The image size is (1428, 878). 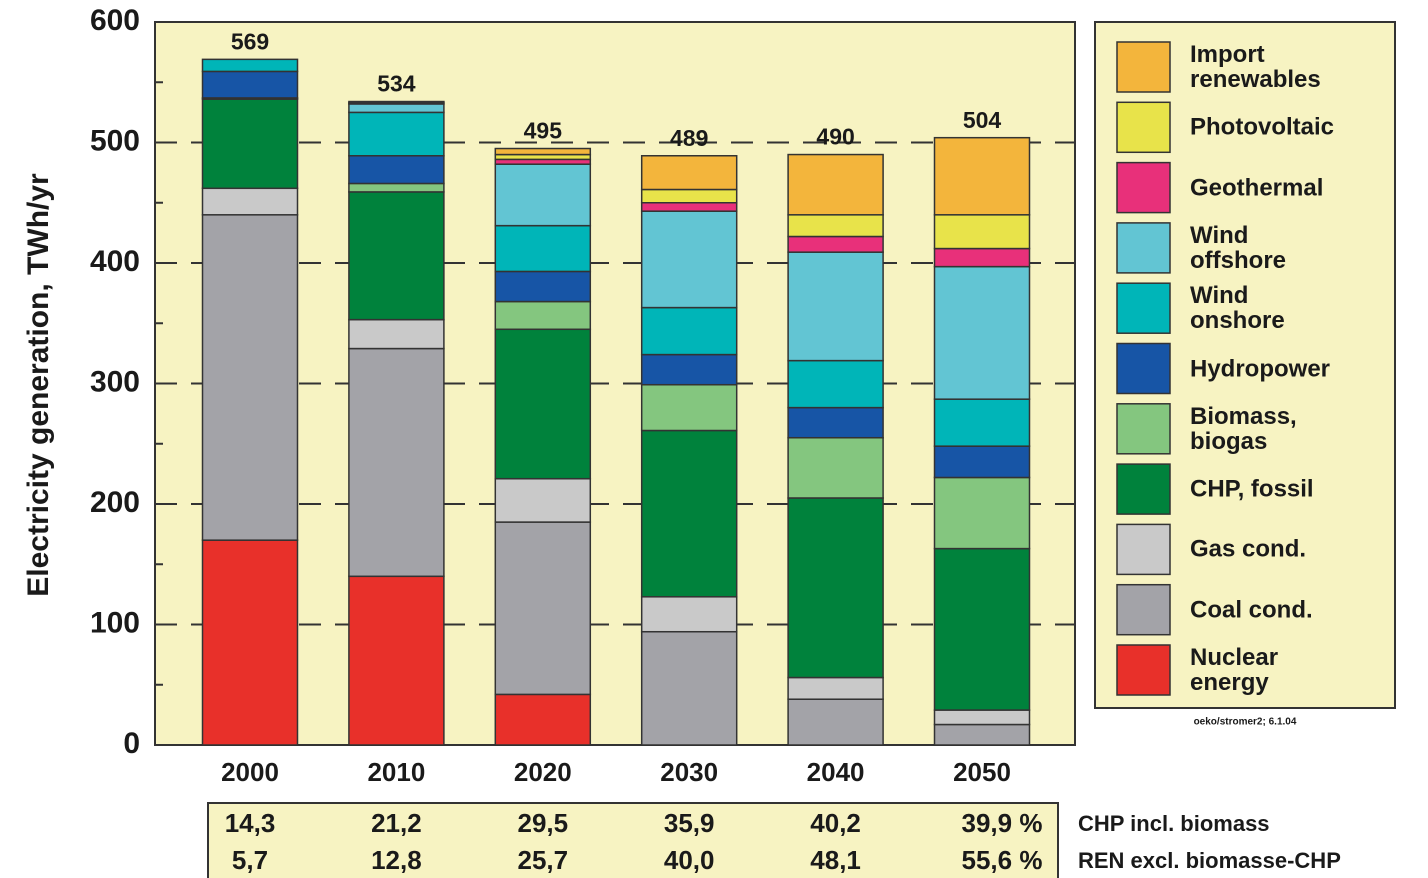 I want to click on table-cell: 40,2, so click(x=835, y=823).